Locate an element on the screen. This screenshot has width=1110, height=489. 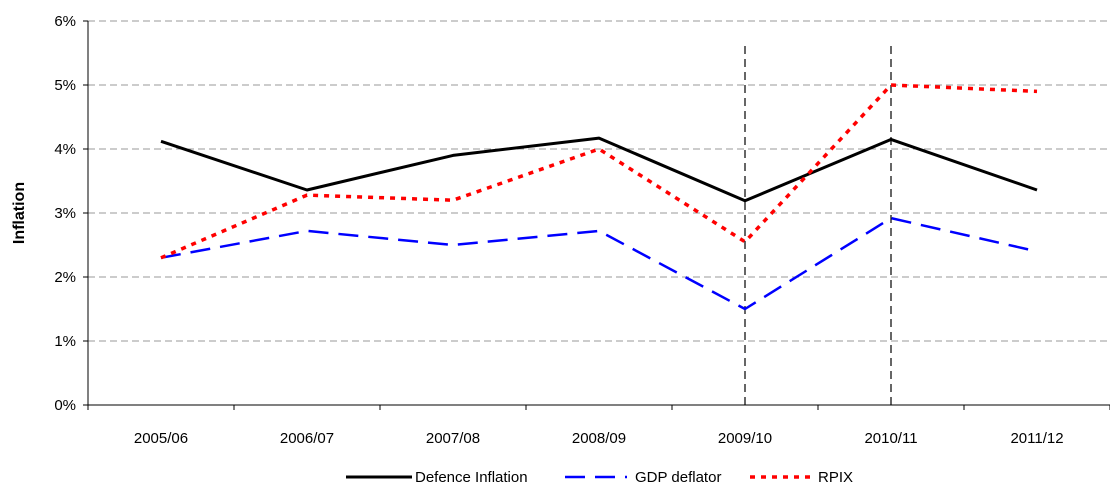
vertical-markers is located at coordinates (818, 225).